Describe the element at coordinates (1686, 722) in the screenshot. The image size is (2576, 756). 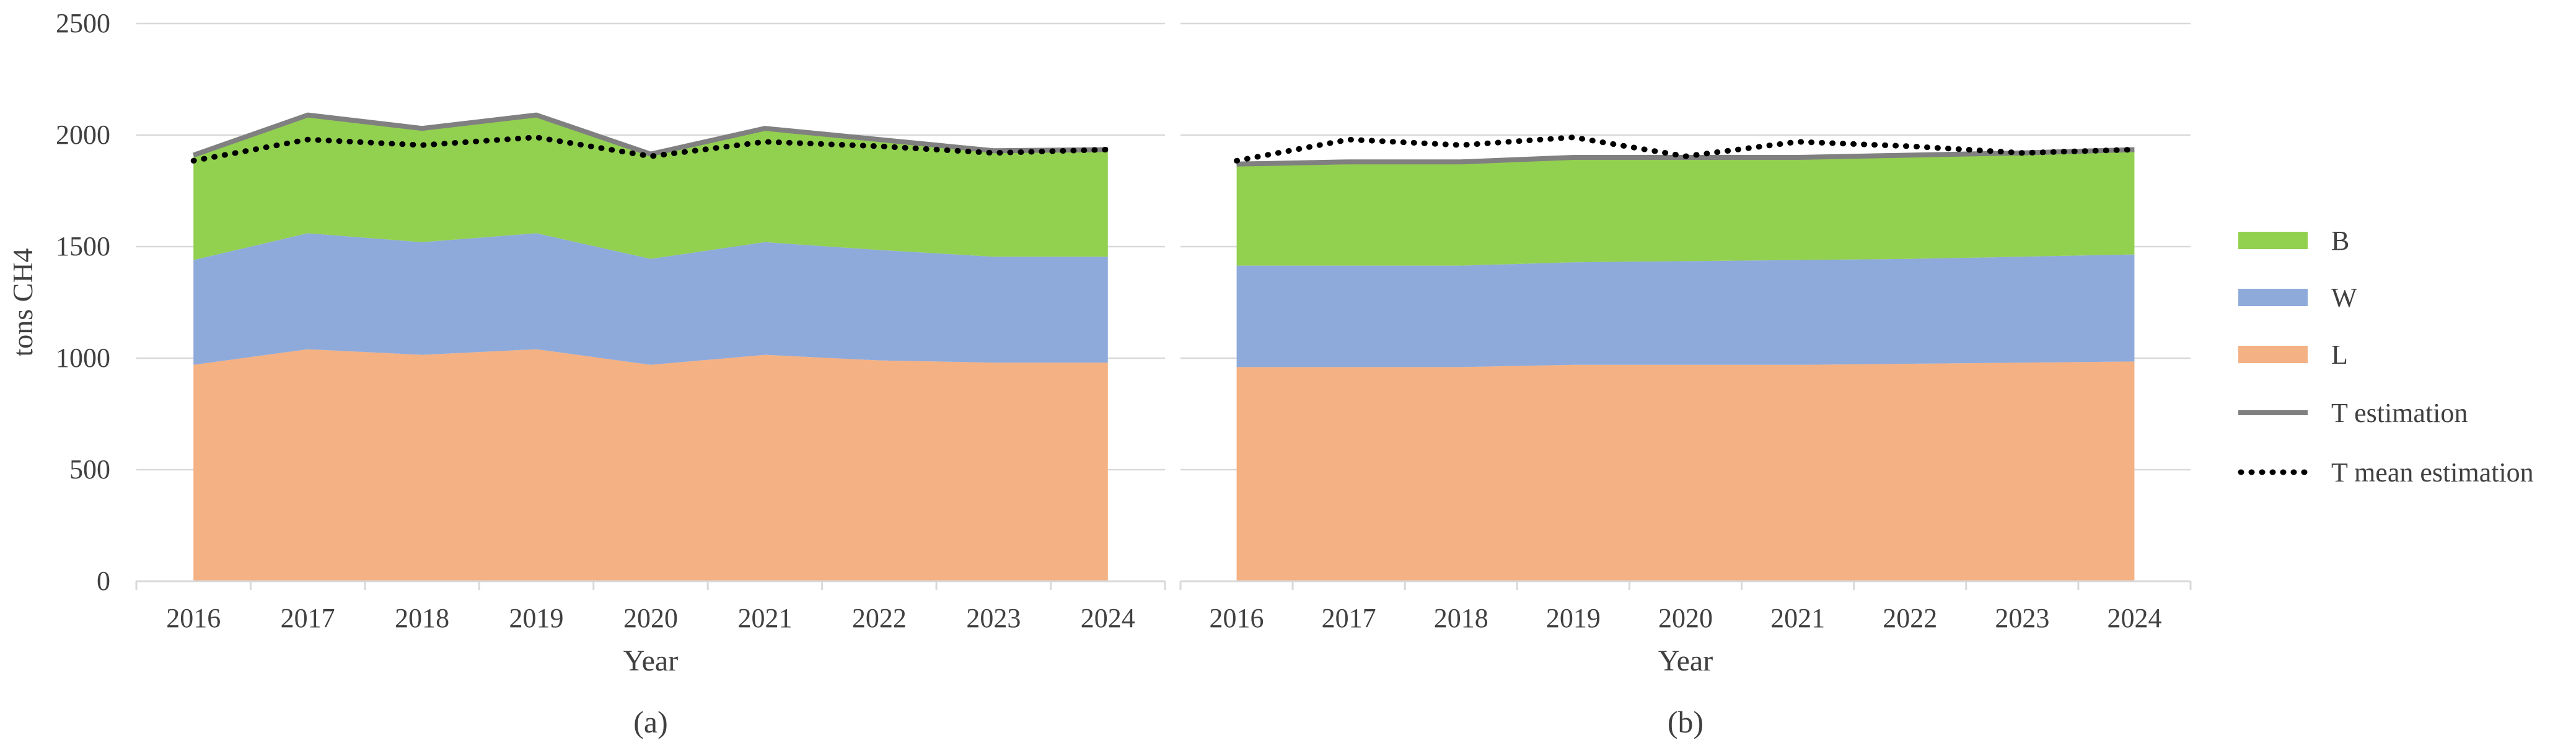
I see `panel-label: (b)` at that location.